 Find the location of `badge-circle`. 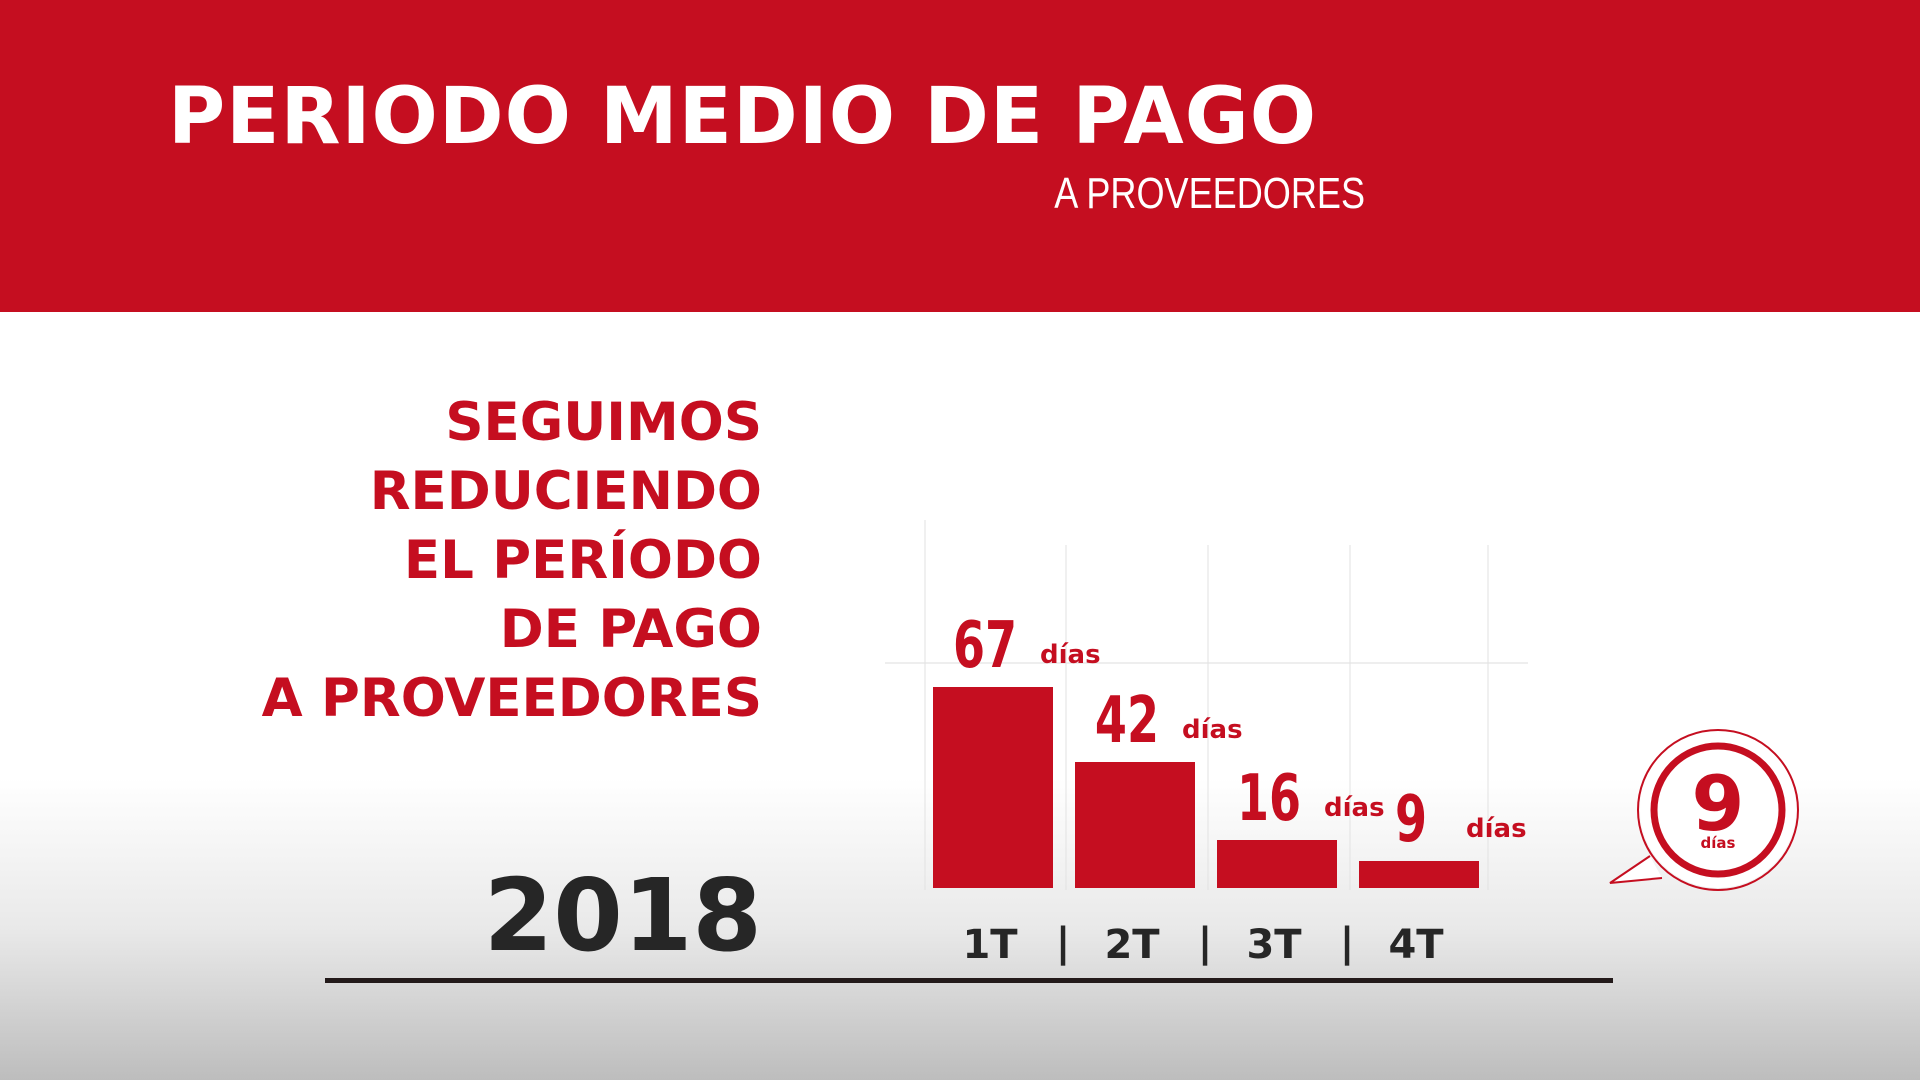

badge-circle is located at coordinates (1718, 810).